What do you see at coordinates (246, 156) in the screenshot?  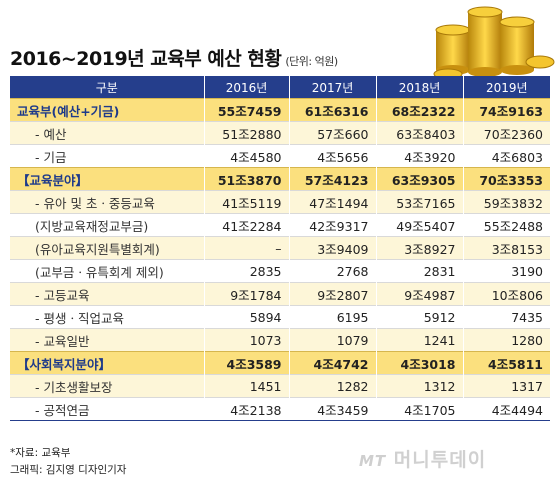 I see `value-cell: 4조4580` at bounding box center [246, 156].